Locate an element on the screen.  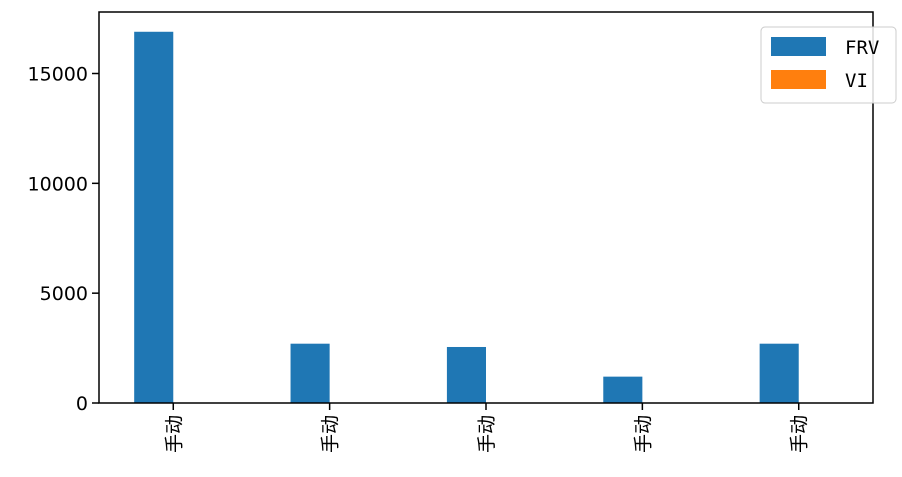
y-tick-label-0: 0 is located at coordinates (82, 404).